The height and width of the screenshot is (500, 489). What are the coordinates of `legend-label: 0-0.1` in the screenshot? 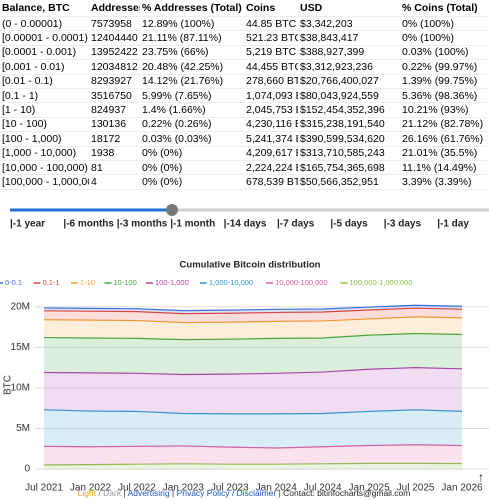 It's located at (13, 282).